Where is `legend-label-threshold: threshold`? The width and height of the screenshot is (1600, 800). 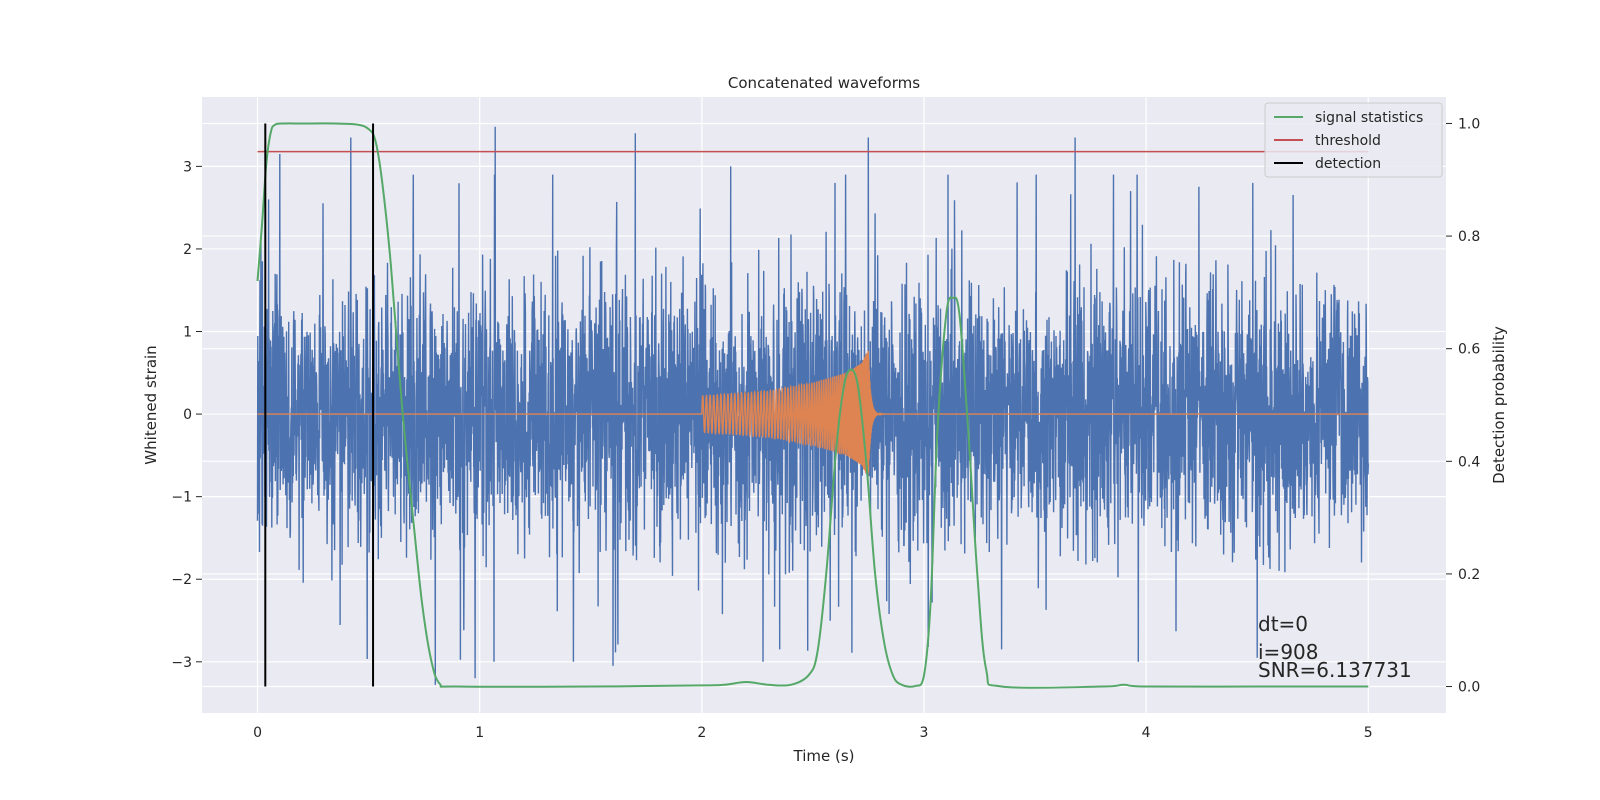
legend-label-threshold: threshold is located at coordinates (1348, 141).